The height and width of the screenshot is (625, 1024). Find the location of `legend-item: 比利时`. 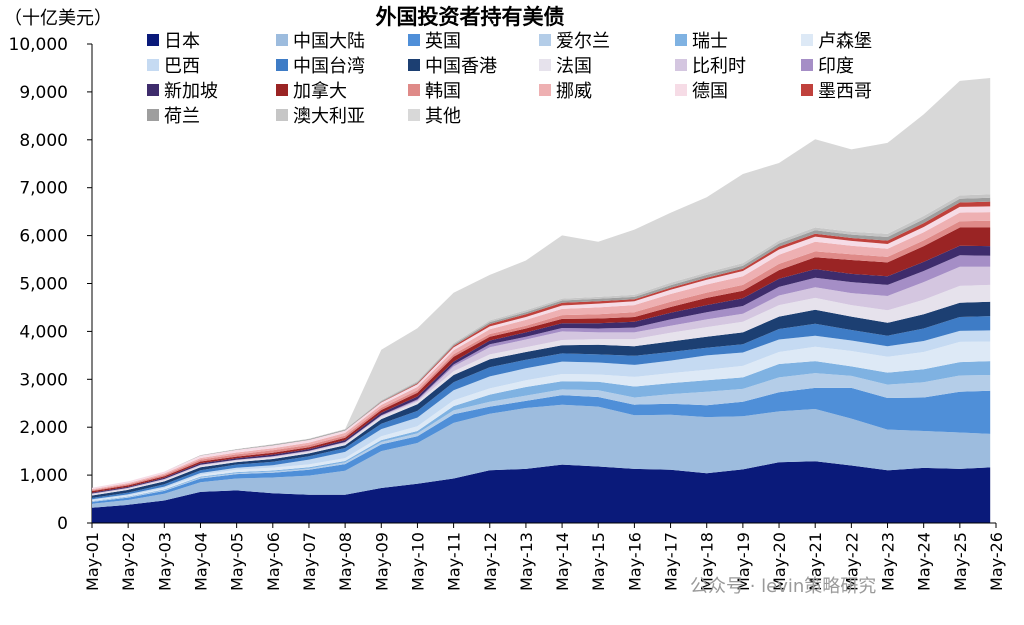

legend-item: 比利时 is located at coordinates (710, 66).